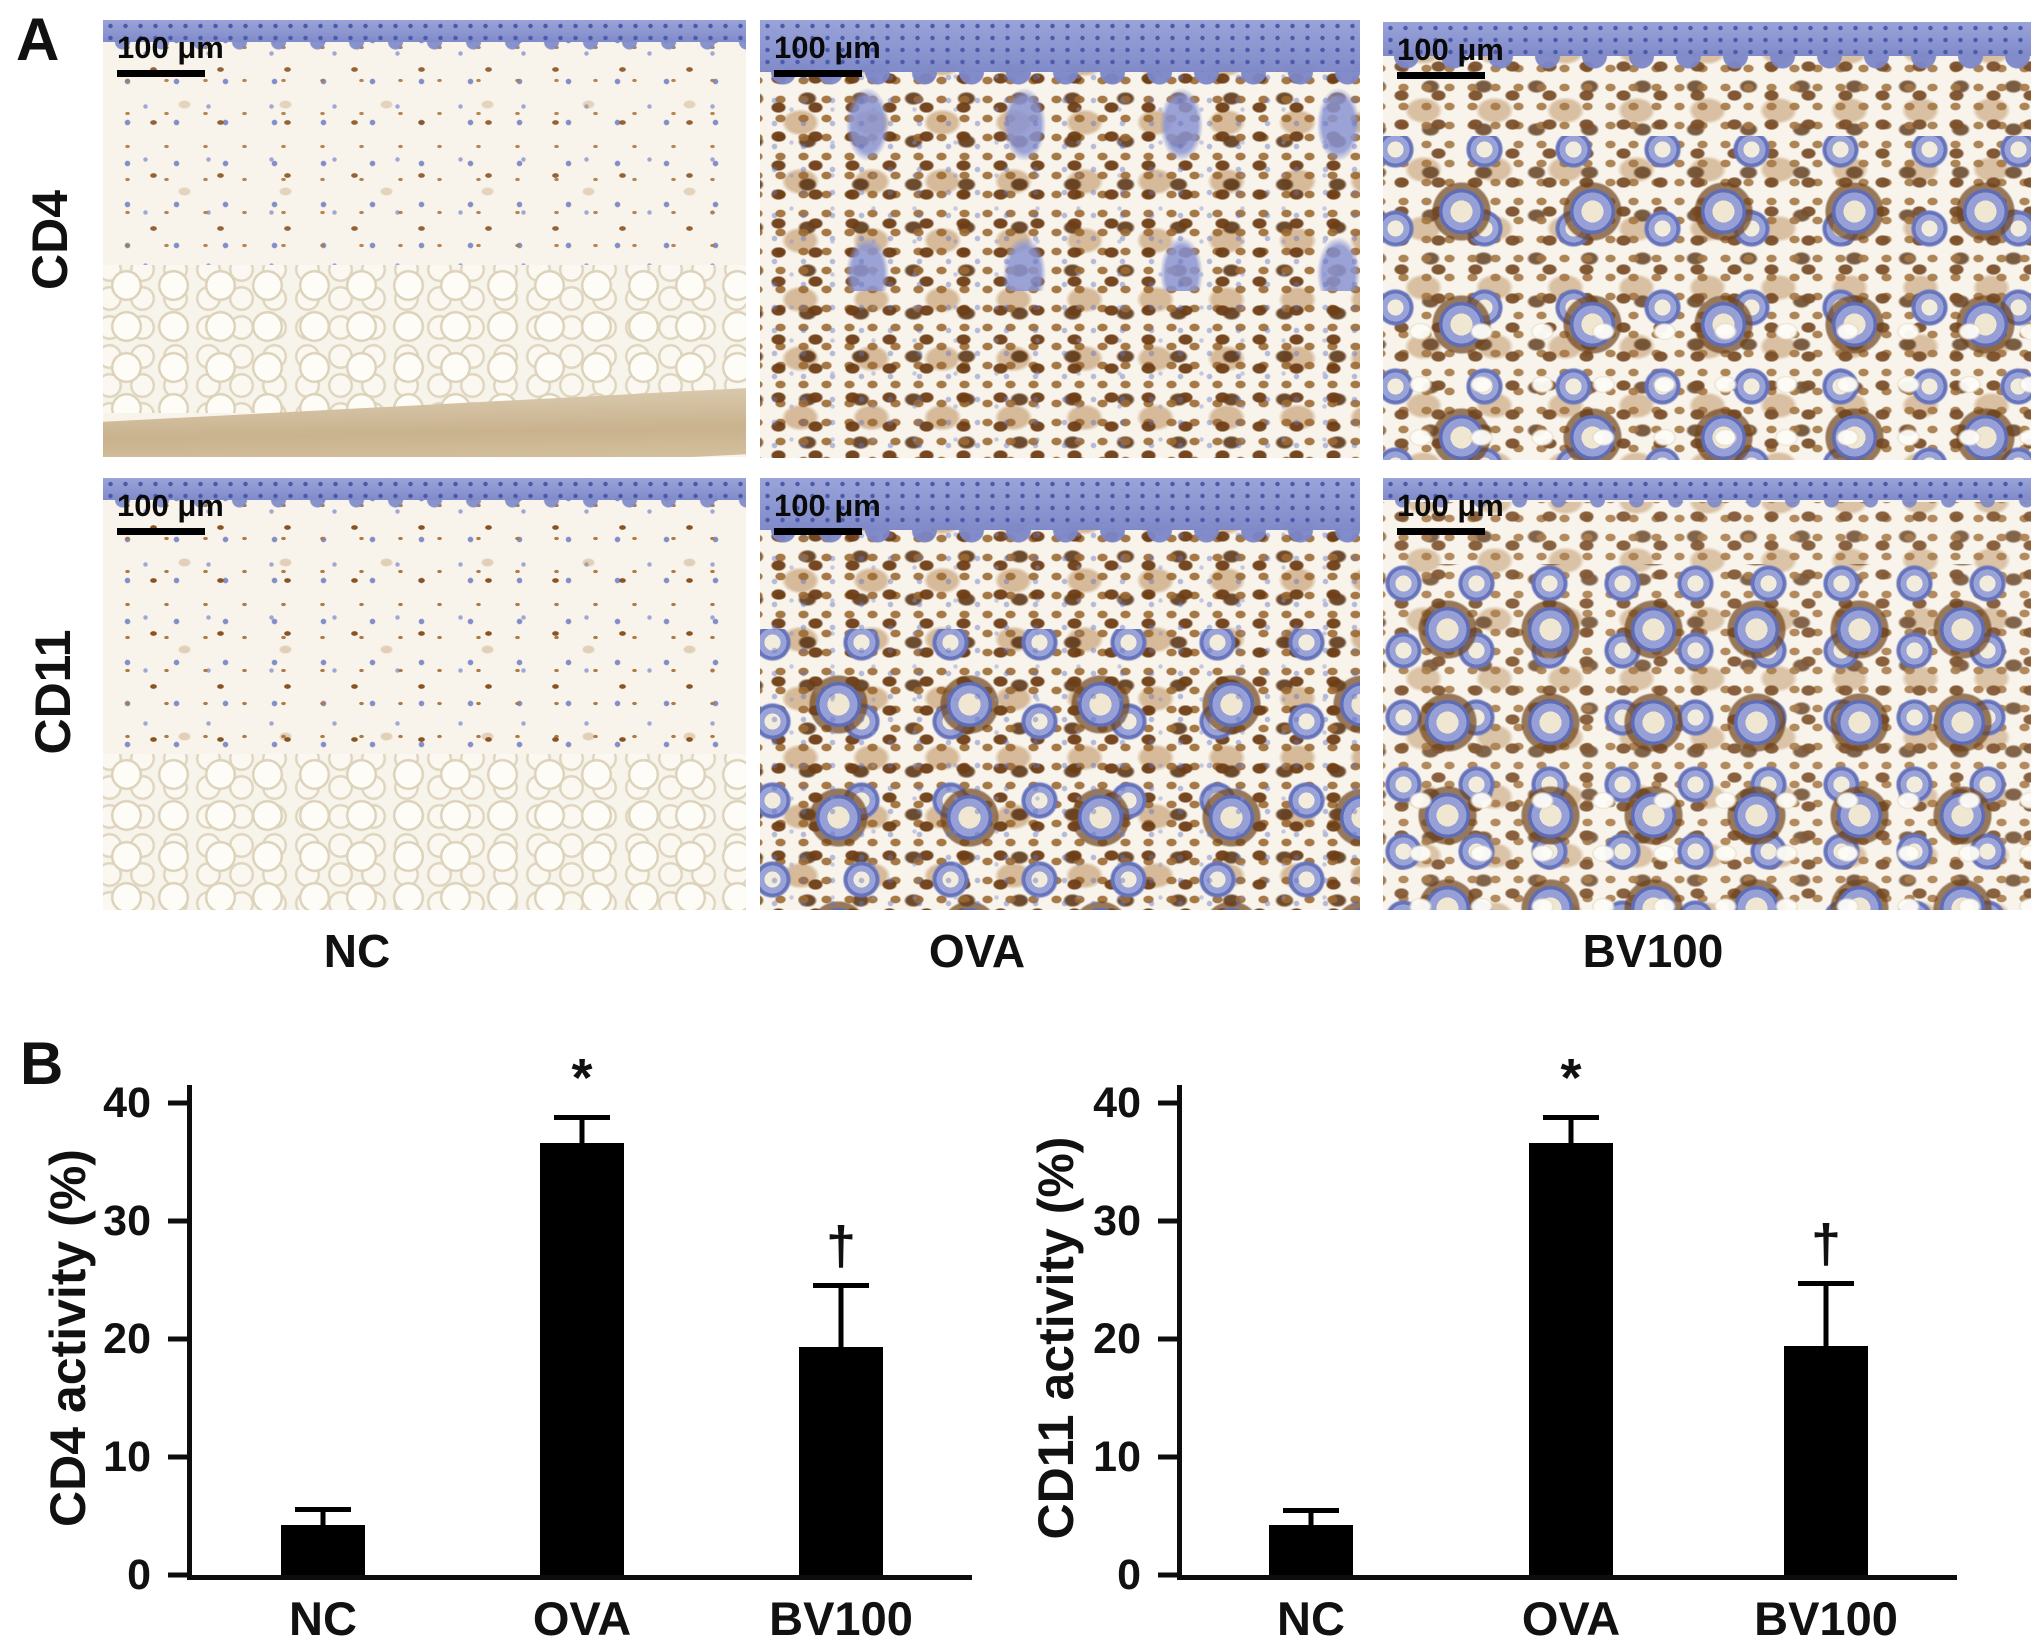 The image size is (2031, 1651). What do you see at coordinates (68, 1338) in the screenshot?
I see `y-axis-title-cd4: CD4 activity (%)` at bounding box center [68, 1338].